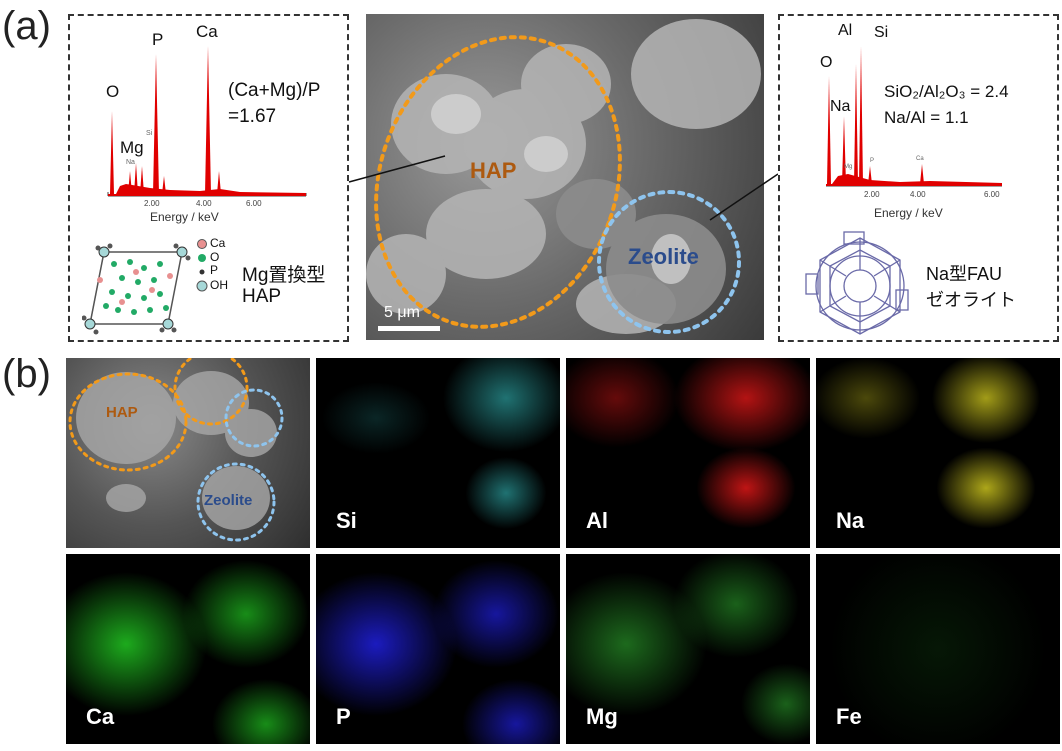 This screenshot has height=751, width=1062. What do you see at coordinates (188, 649) in the screenshot?
I see `ca-map: Ca` at bounding box center [188, 649].